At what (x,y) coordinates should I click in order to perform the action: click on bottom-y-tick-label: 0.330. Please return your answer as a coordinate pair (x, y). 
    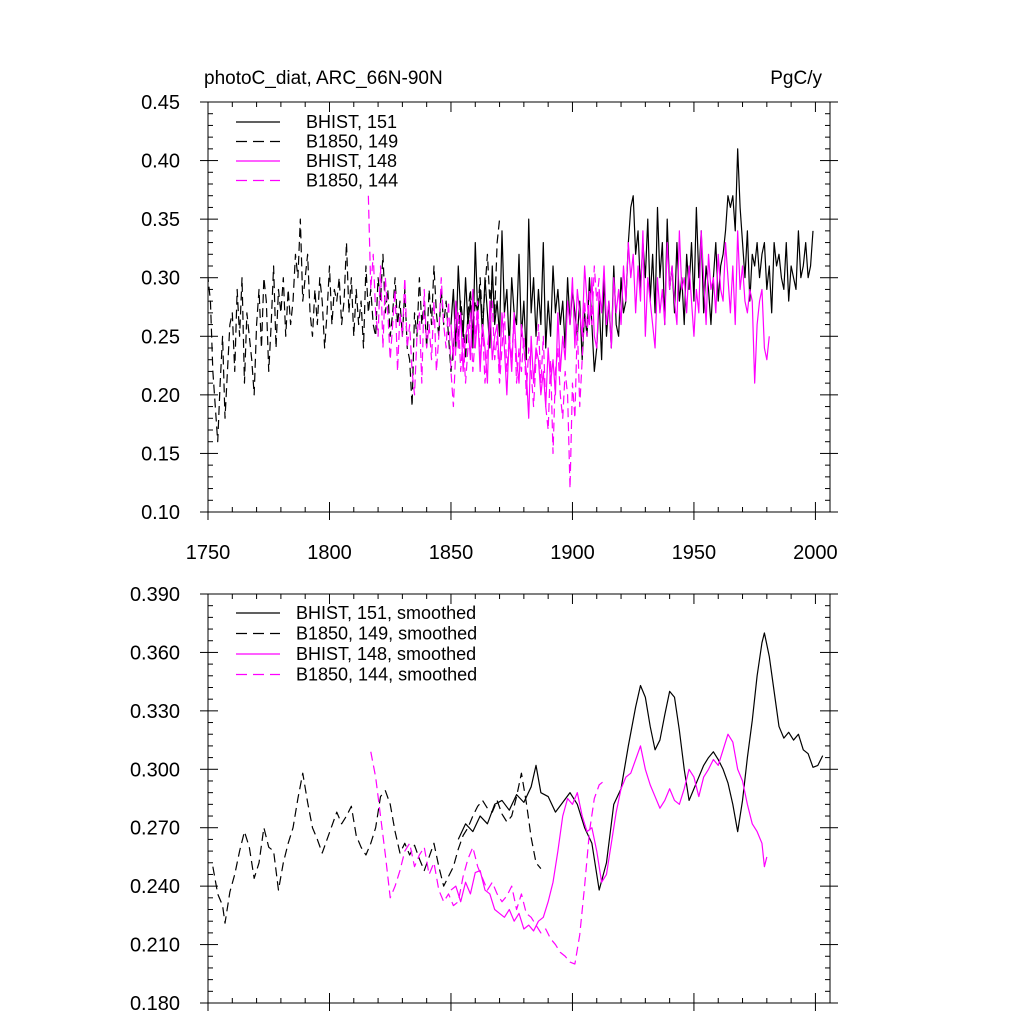
    Looking at the image, I should click on (155, 712).